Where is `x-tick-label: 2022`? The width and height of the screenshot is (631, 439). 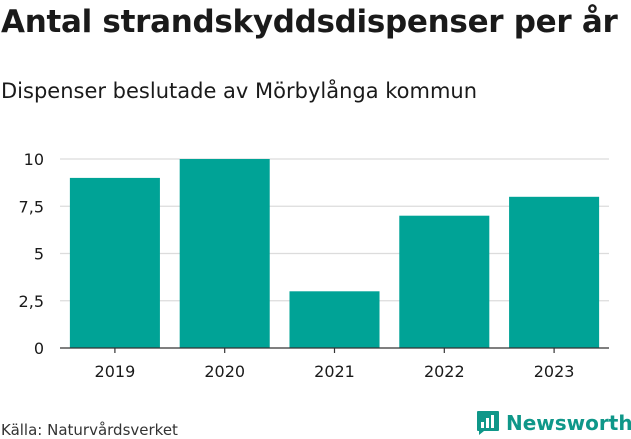 x-tick-label: 2022 is located at coordinates (444, 371).